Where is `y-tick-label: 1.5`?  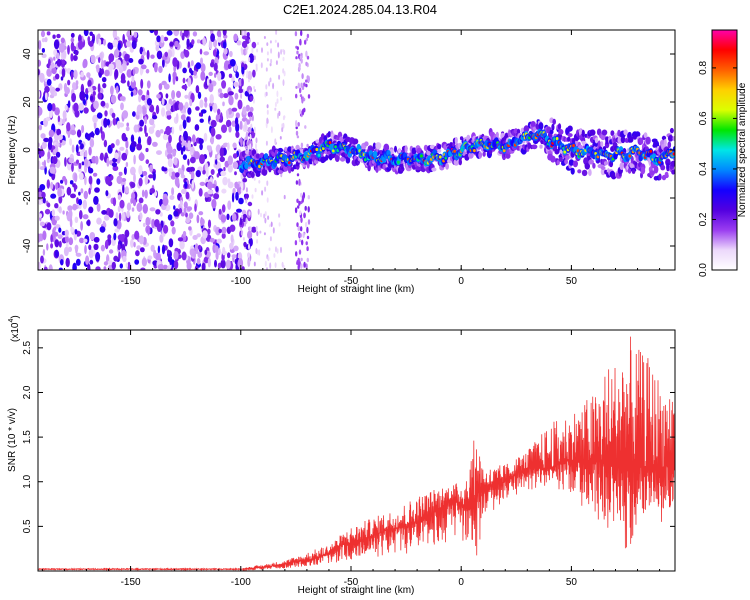 y-tick-label: 1.5 is located at coordinates (27, 437).